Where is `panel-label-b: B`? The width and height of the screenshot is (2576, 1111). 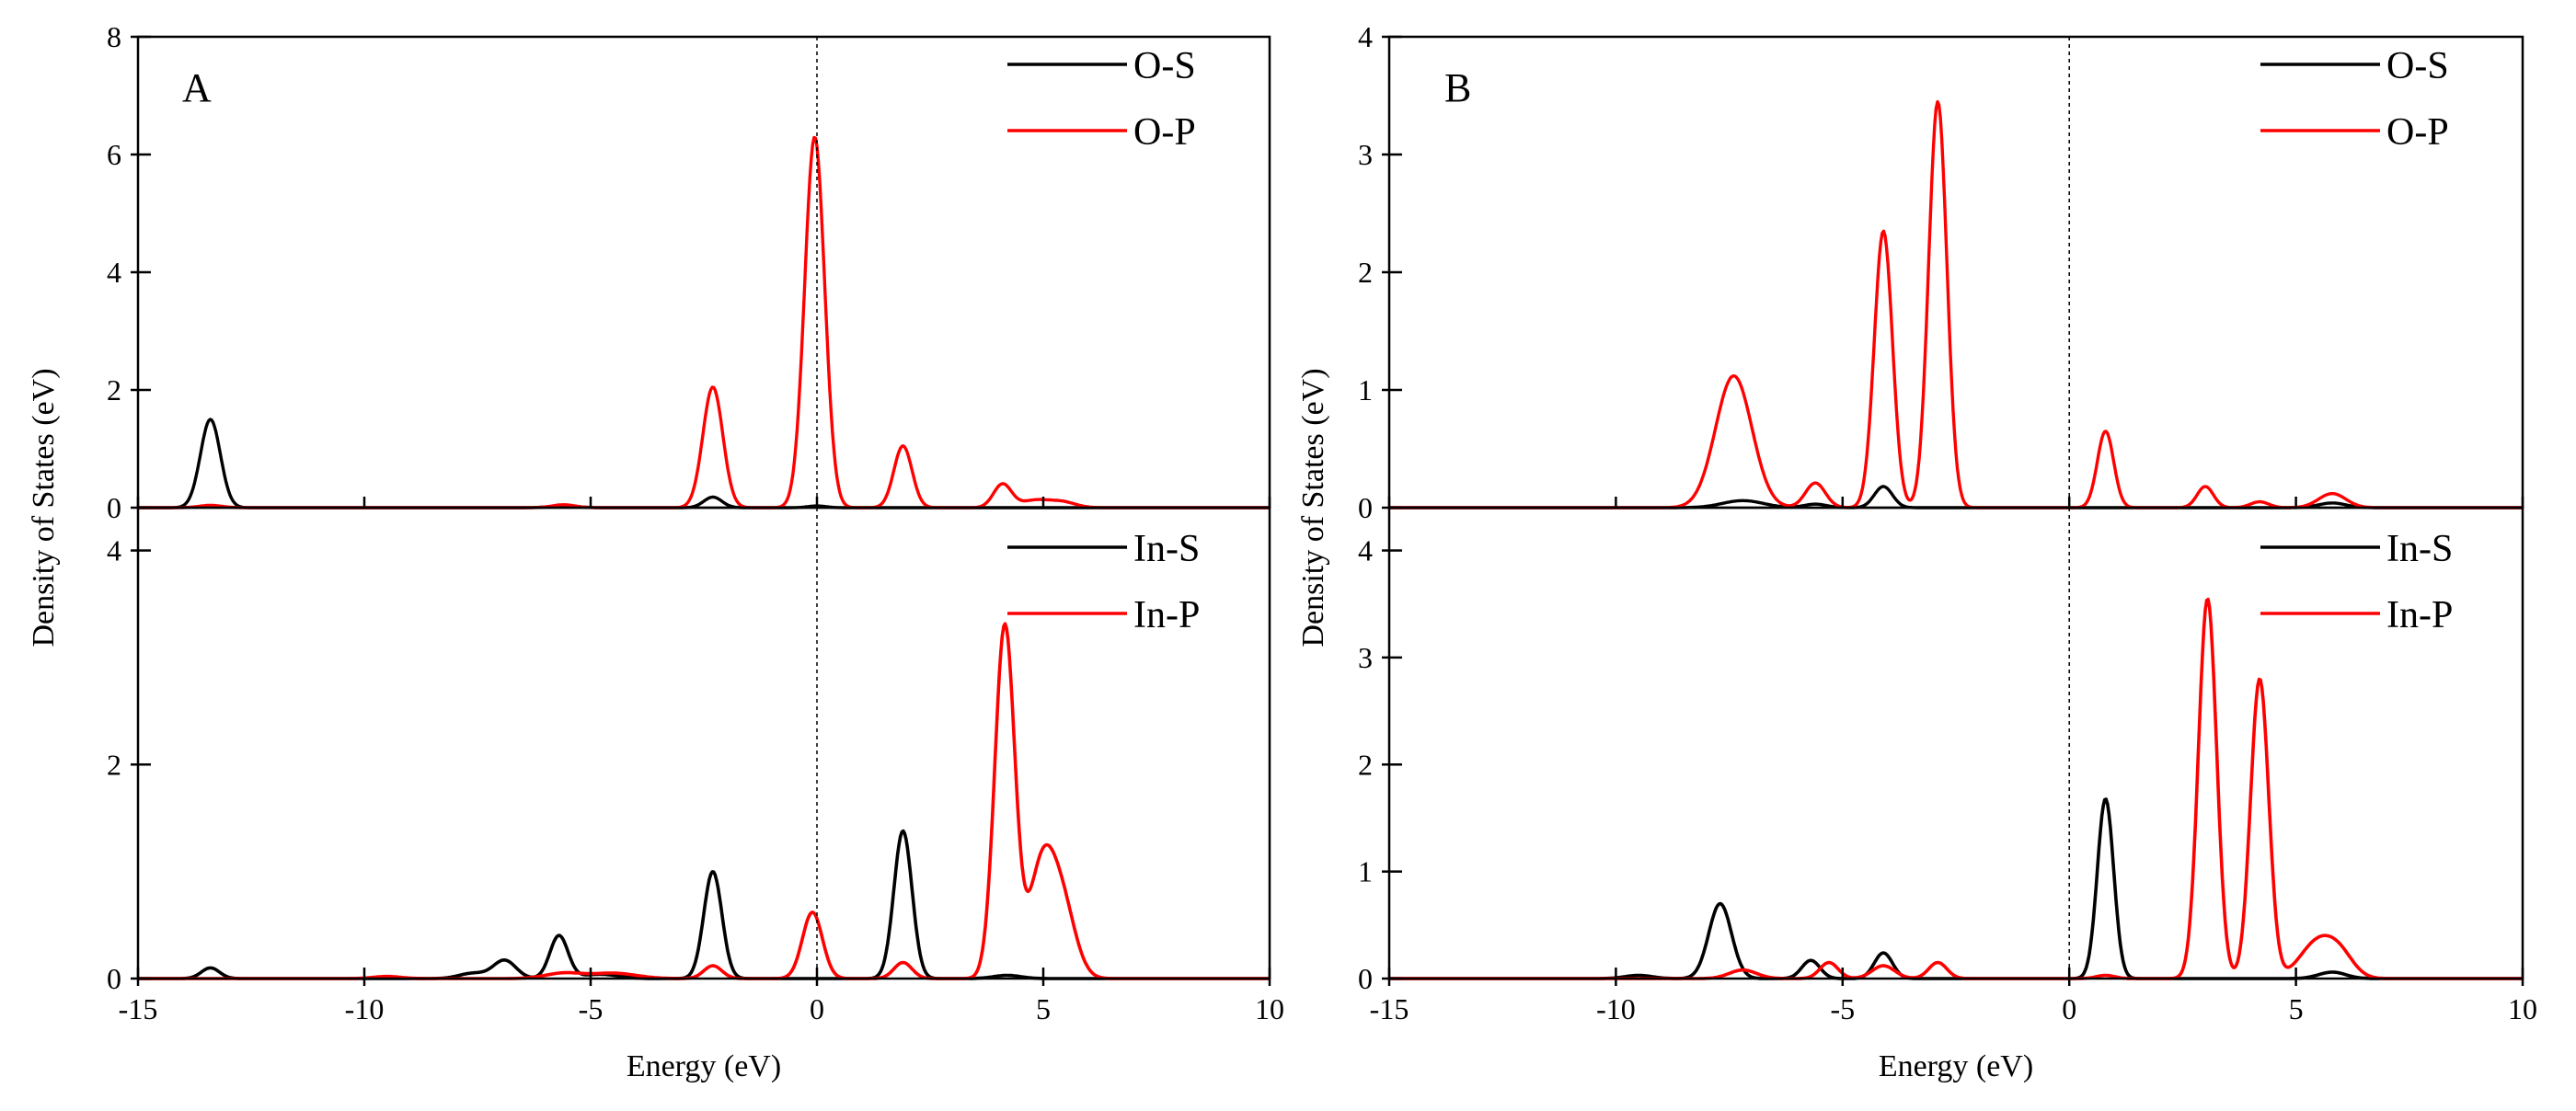 panel-label-b: B is located at coordinates (1457, 87).